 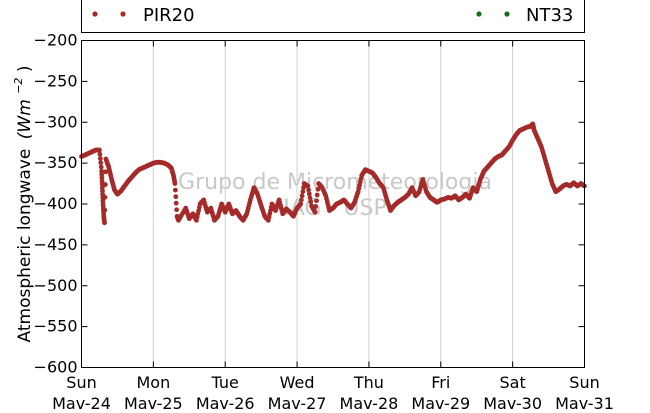 What do you see at coordinates (56, 80) in the screenshot?
I see `y-tick-label: −250` at bounding box center [56, 80].